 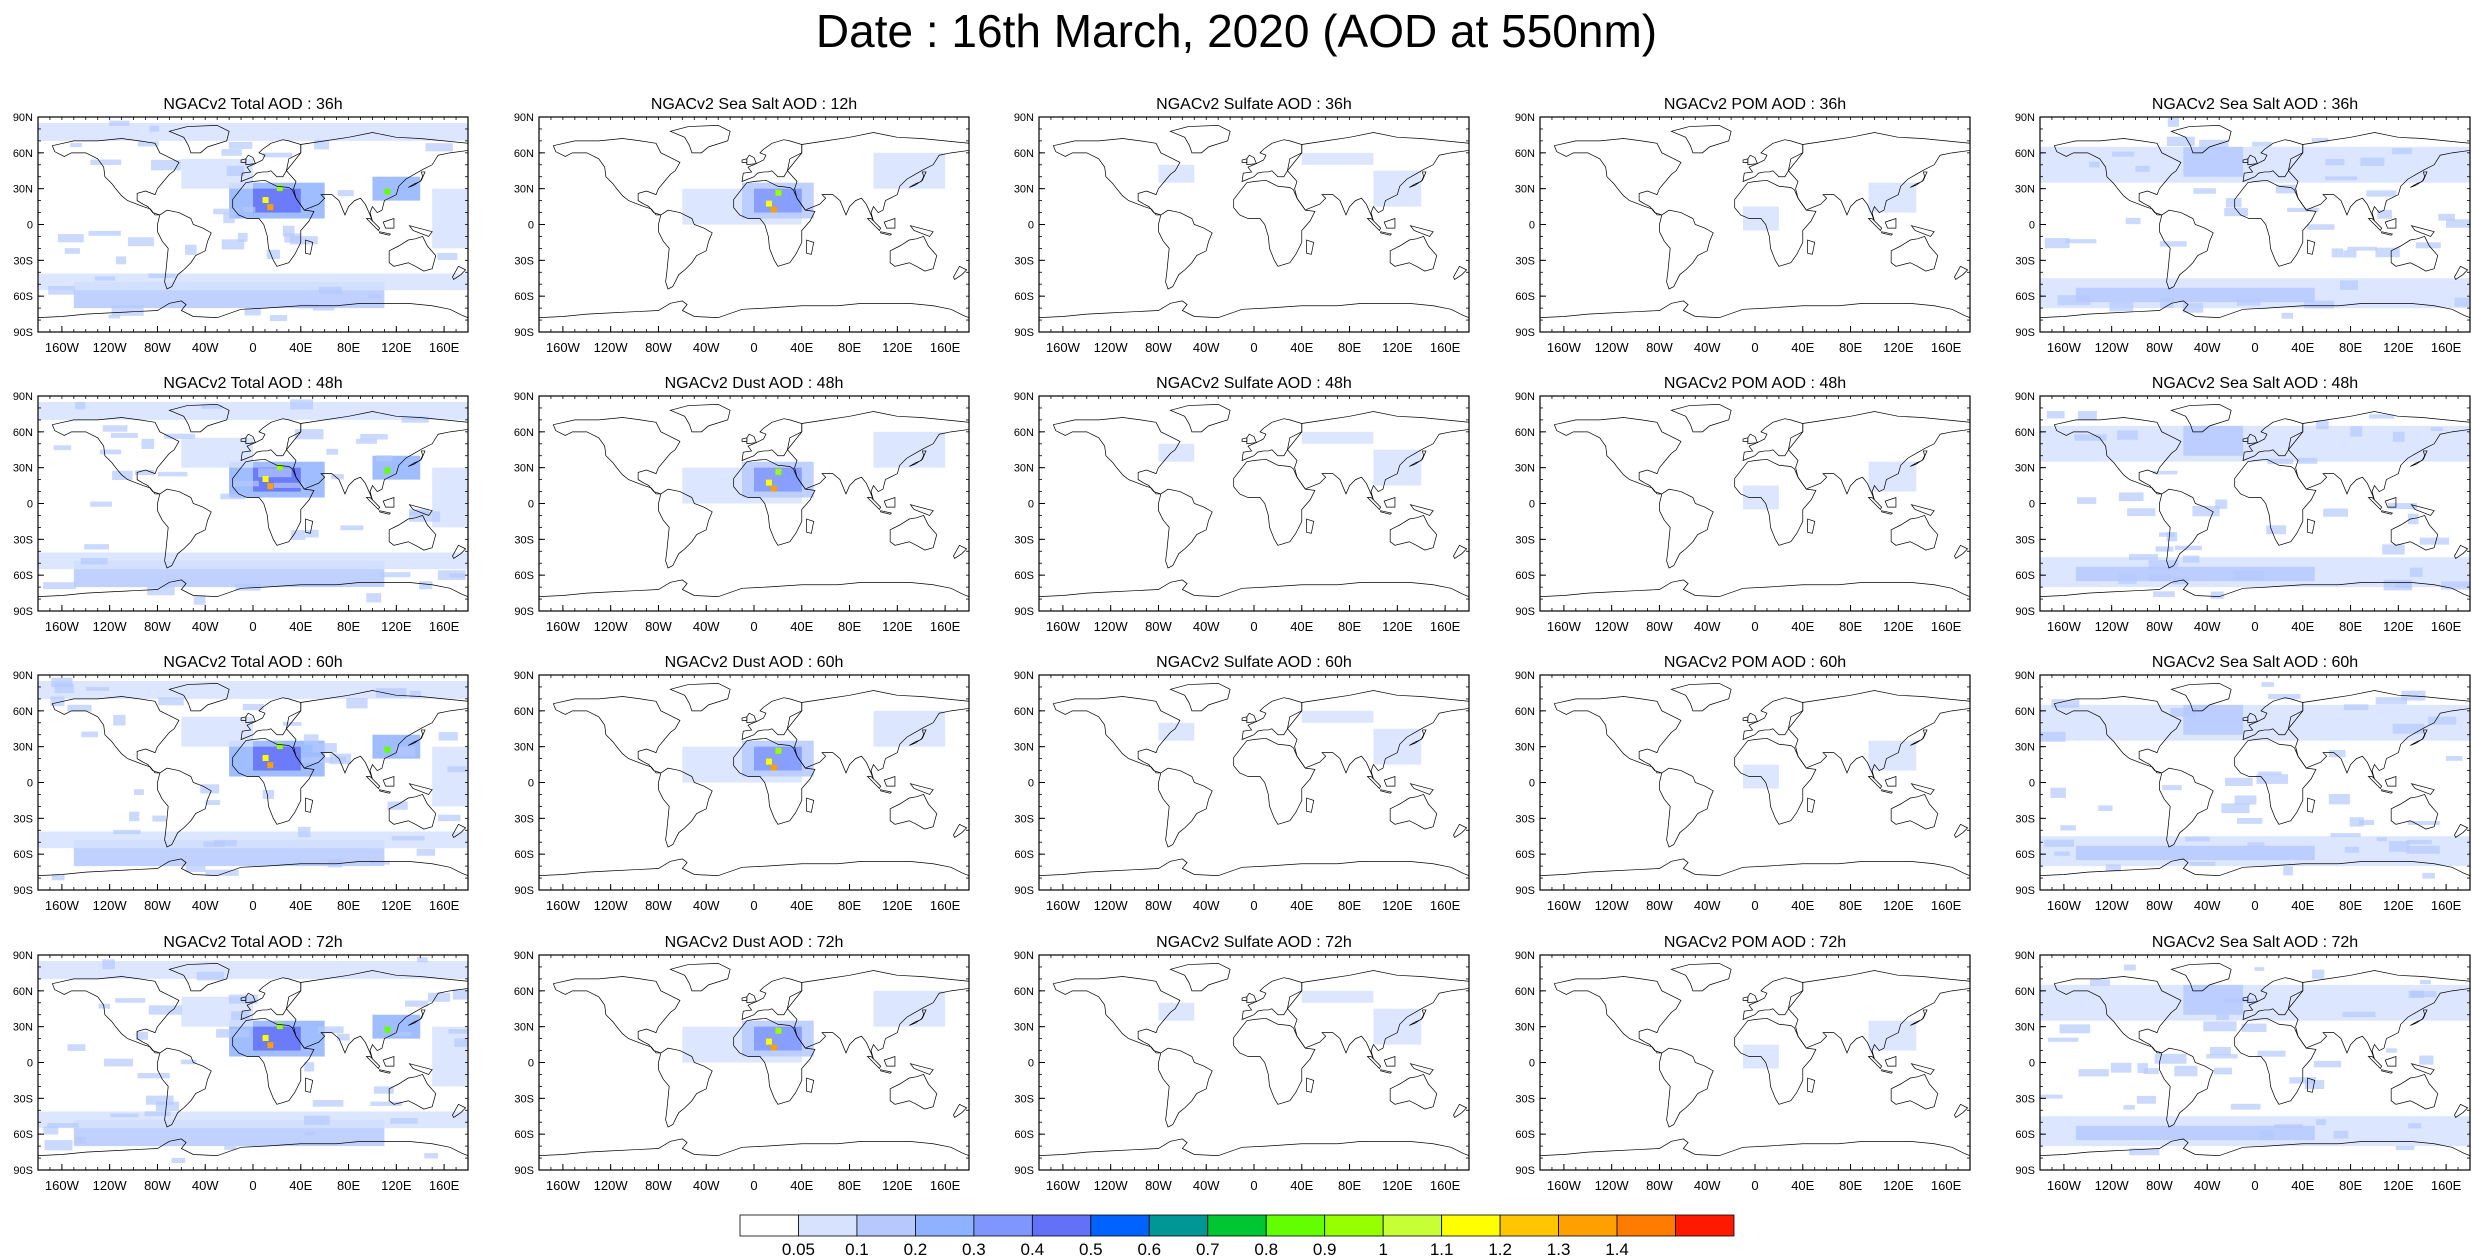 I want to click on colorbar-label: 0.4, so click(x=1033, y=1249).